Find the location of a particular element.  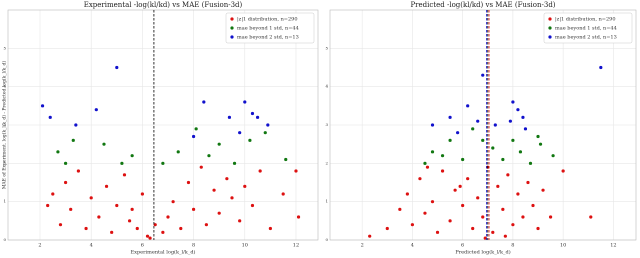

y-tick-label: 3 is located at coordinates (326, 124).